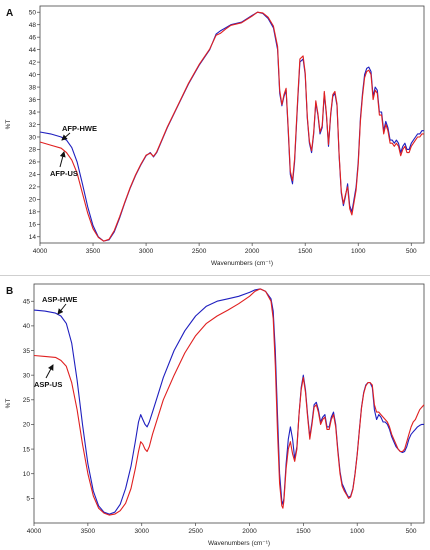  I want to click on y-tick-label: 10, so click(27, 474).